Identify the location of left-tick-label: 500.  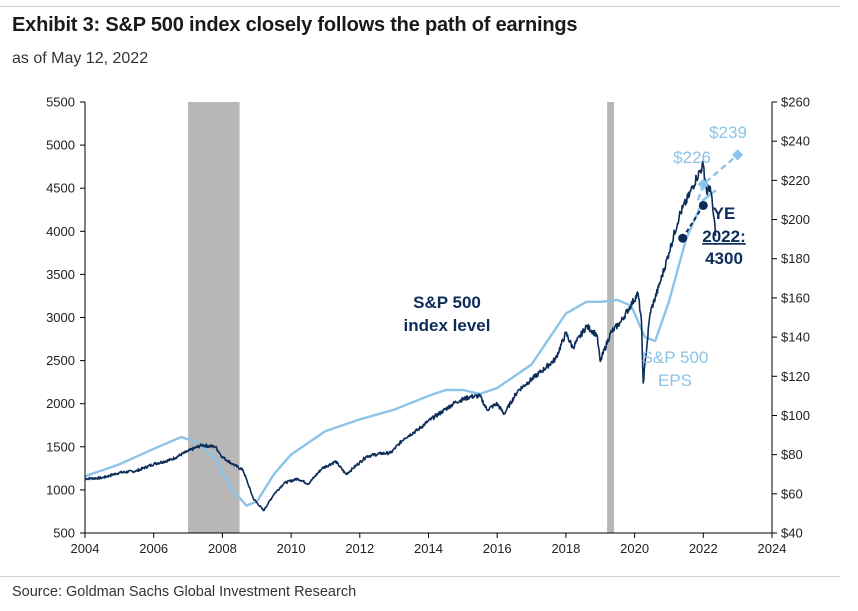
(64, 533).